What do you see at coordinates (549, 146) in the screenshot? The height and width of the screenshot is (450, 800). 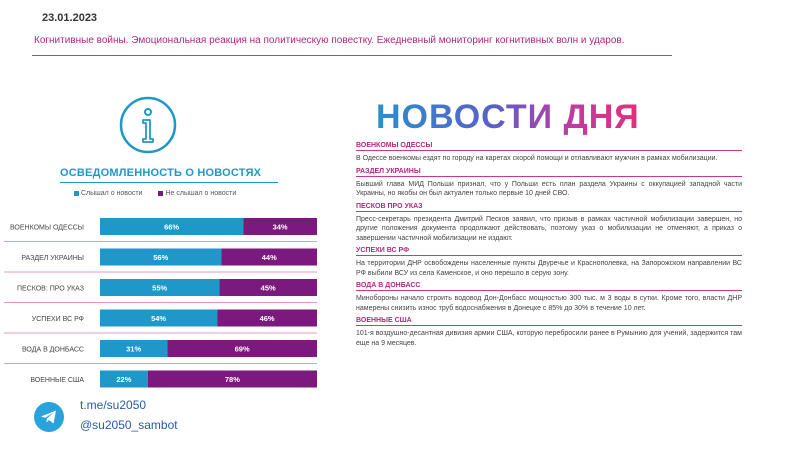 I see `news-item-title: ВОЕНКОМЫ ОДЕССЫ` at bounding box center [549, 146].